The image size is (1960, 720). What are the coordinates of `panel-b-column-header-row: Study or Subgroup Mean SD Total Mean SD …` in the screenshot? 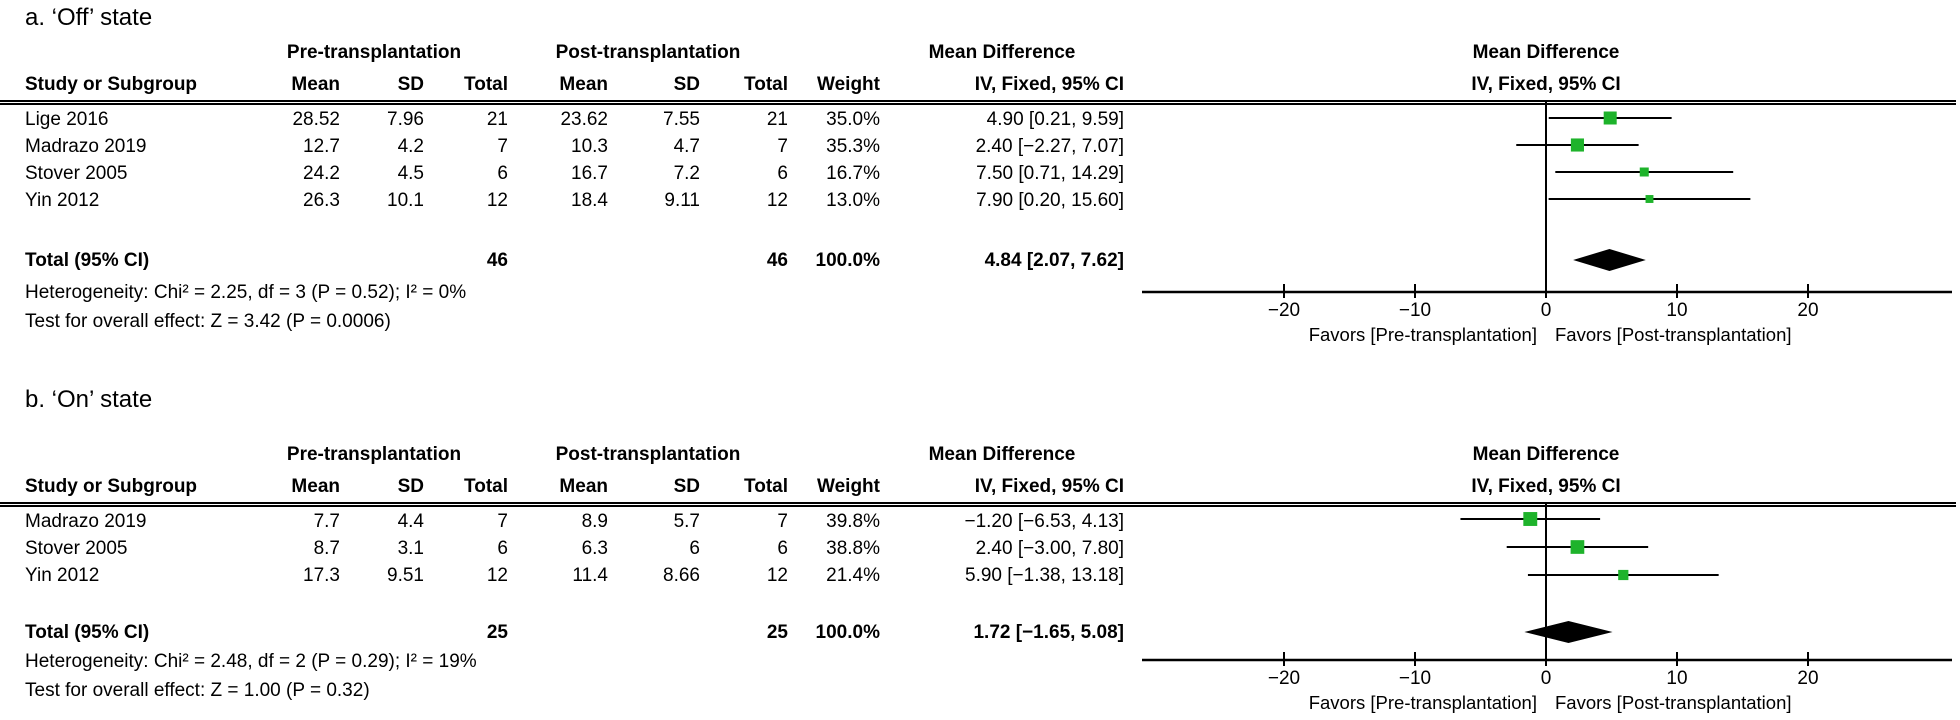 It's located at (574, 487).